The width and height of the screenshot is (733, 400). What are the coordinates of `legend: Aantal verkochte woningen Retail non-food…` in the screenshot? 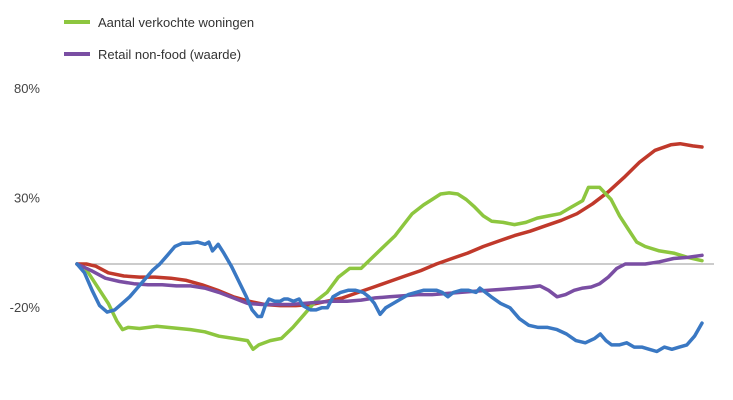 It's located at (159, 38).